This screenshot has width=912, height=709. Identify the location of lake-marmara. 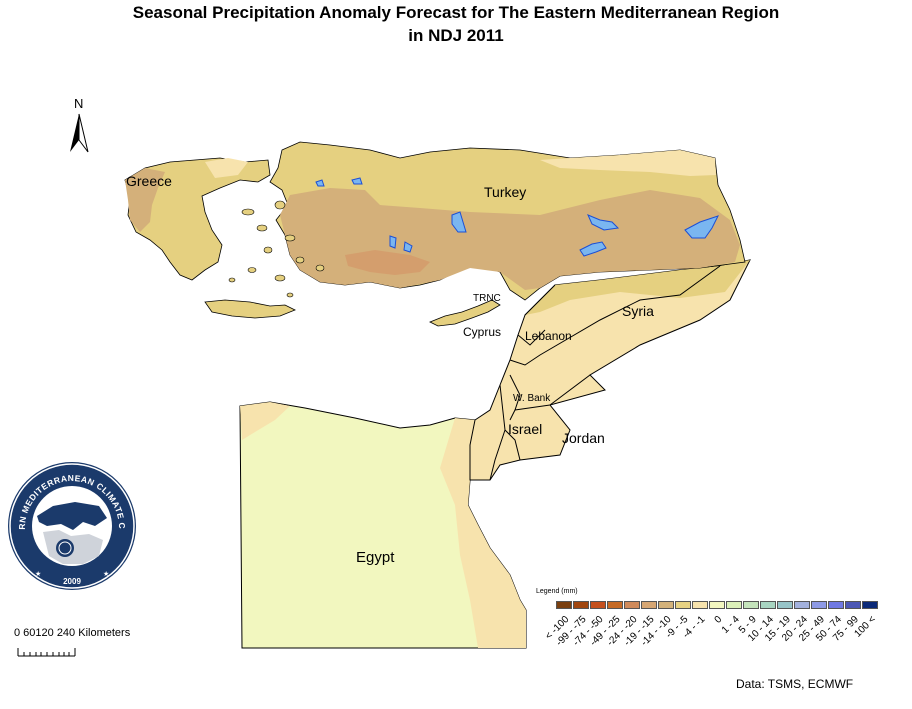
(339, 182).